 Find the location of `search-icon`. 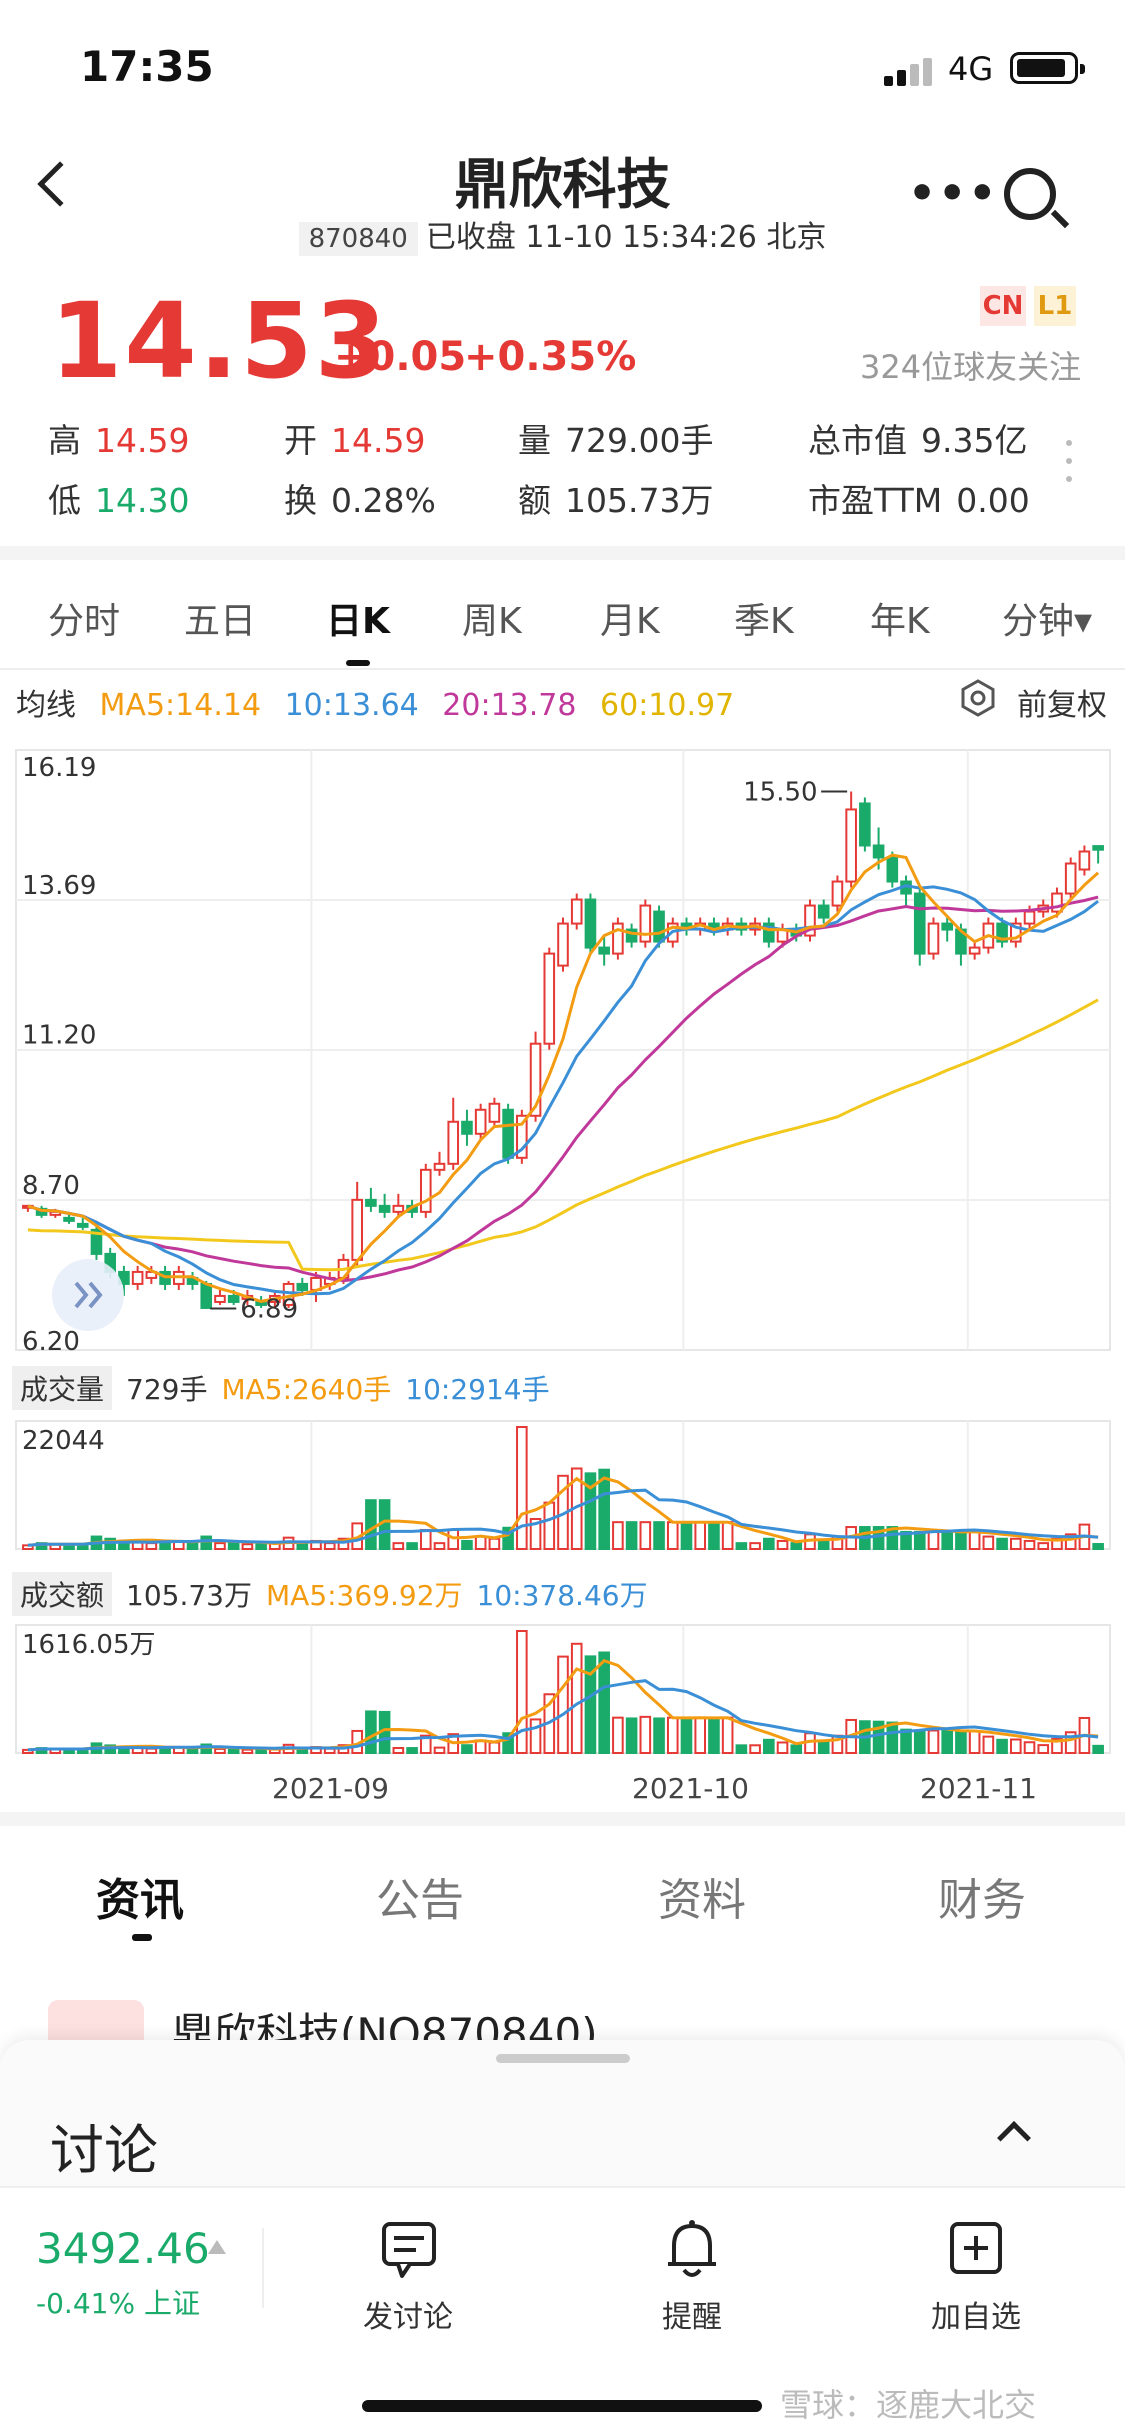

search-icon is located at coordinates (1030, 194).